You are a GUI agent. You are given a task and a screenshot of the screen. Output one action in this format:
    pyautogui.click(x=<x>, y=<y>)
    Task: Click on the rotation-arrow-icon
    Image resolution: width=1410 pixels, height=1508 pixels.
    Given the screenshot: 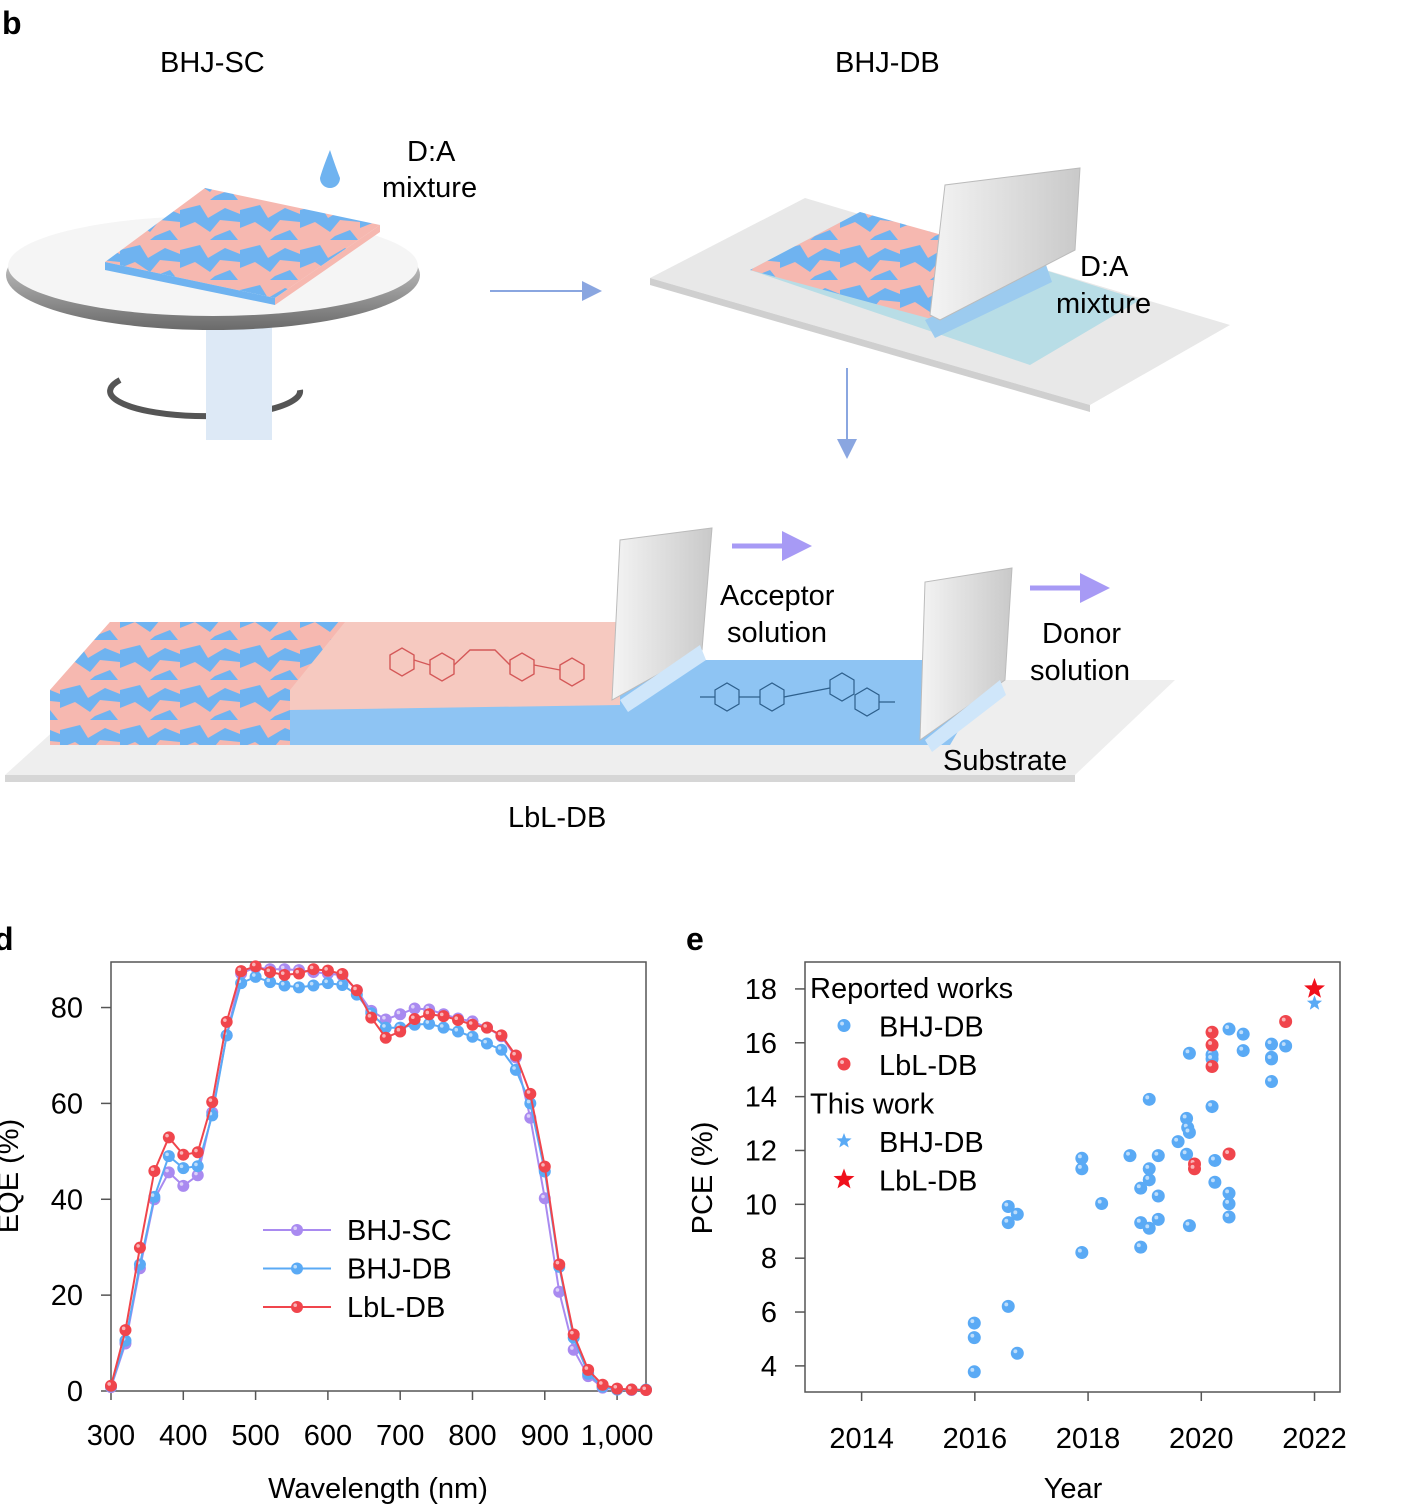 What is the action you would take?
    pyautogui.click(x=205, y=398)
    